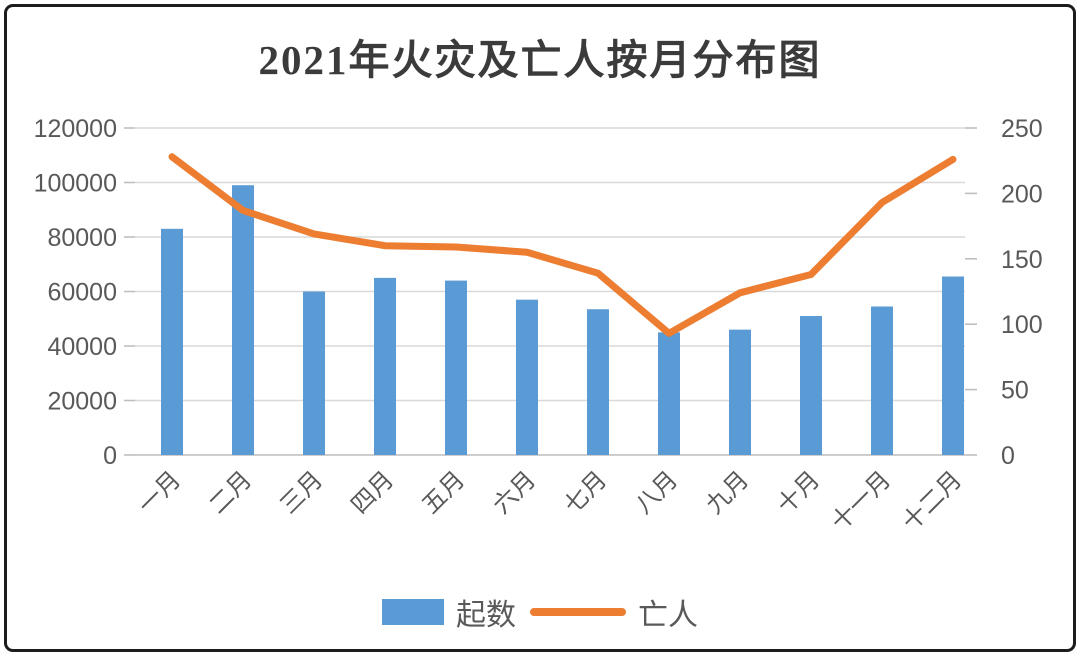  What do you see at coordinates (385, 366) in the screenshot?
I see `bar-四月` at bounding box center [385, 366].